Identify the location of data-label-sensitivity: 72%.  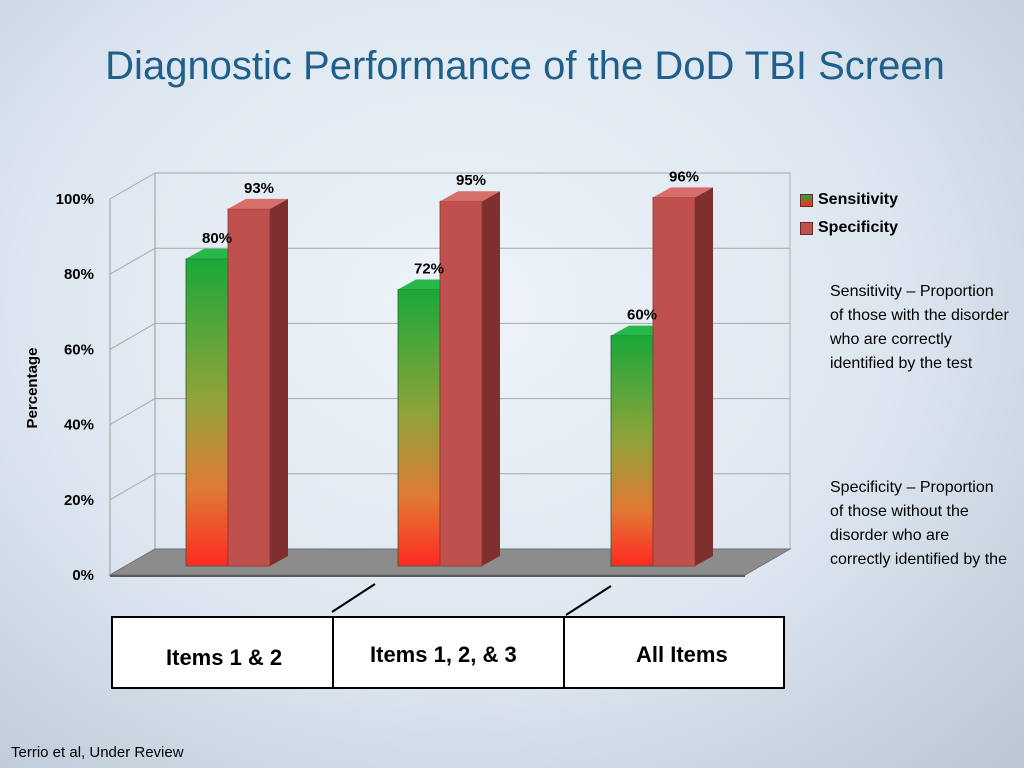
(429, 269).